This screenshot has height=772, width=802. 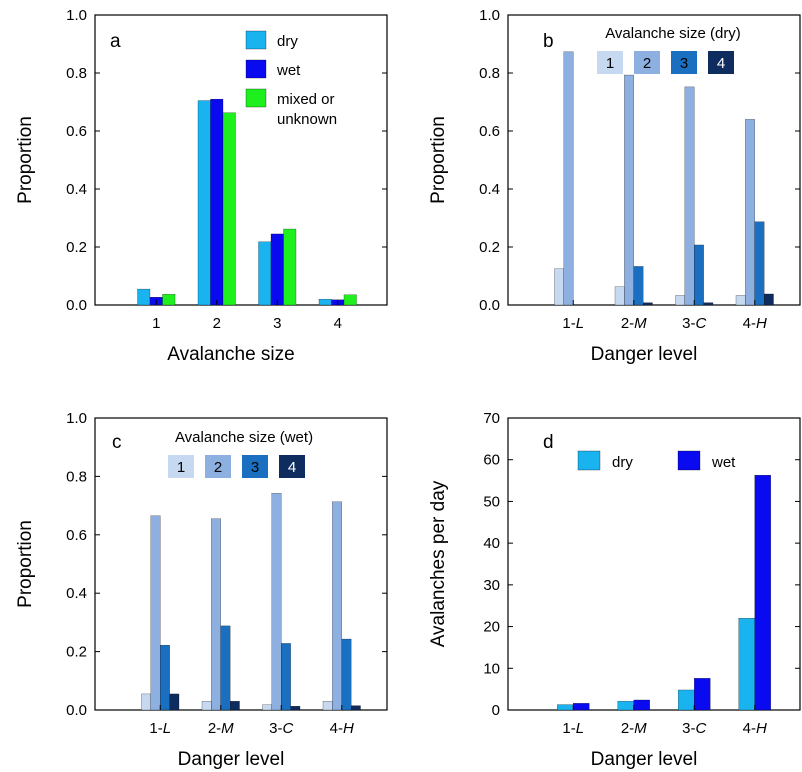 What do you see at coordinates (491, 627) in the screenshot?
I see `y-tick-label: 20` at bounding box center [491, 627].